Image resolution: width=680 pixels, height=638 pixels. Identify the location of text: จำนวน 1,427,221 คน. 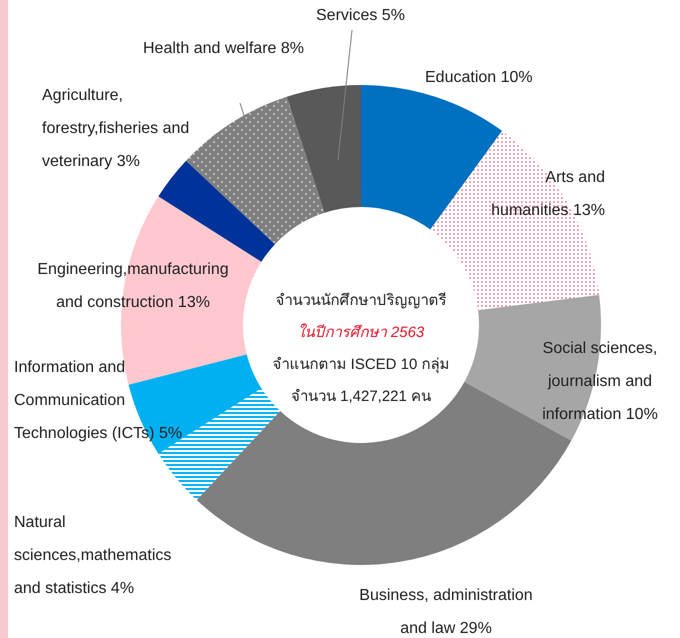
(361, 396).